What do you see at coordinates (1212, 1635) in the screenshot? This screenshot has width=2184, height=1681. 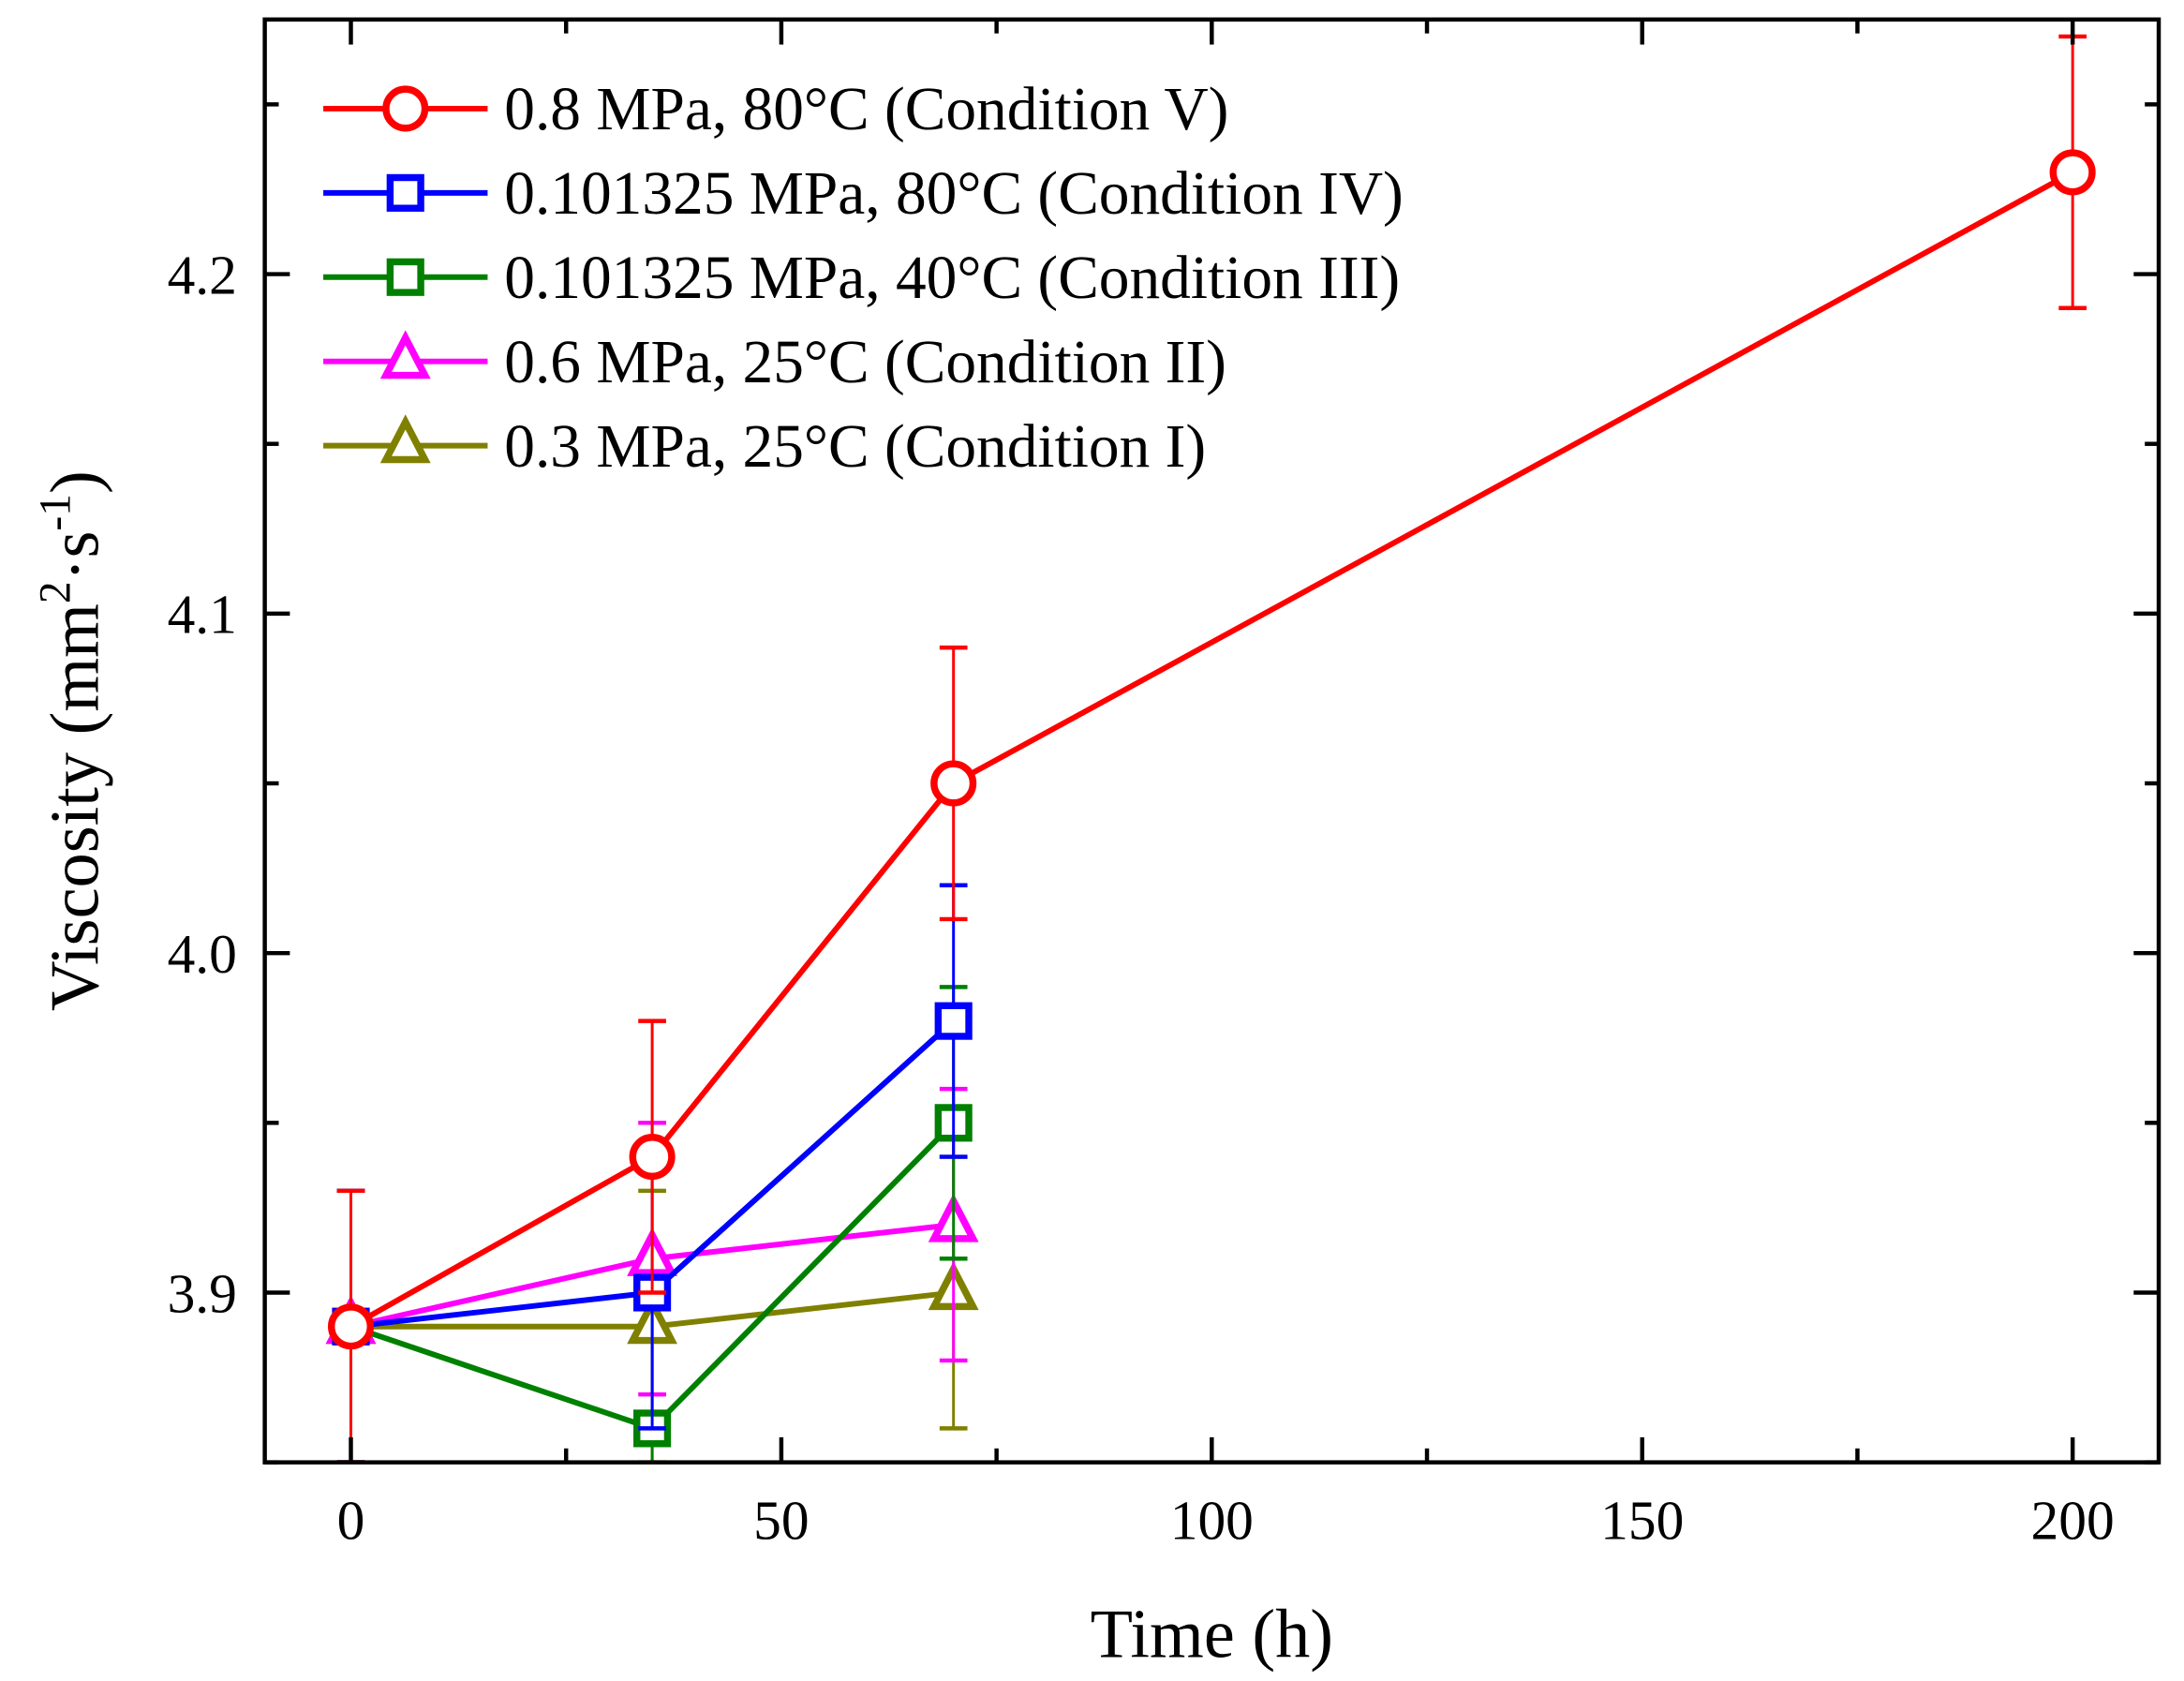 I see `x-axis-label: Time (h)` at bounding box center [1212, 1635].